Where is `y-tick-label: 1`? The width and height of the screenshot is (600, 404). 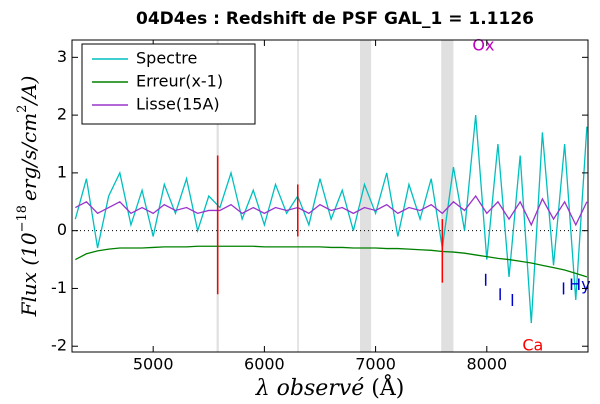 y-tick-label: 1 is located at coordinates (62, 171).